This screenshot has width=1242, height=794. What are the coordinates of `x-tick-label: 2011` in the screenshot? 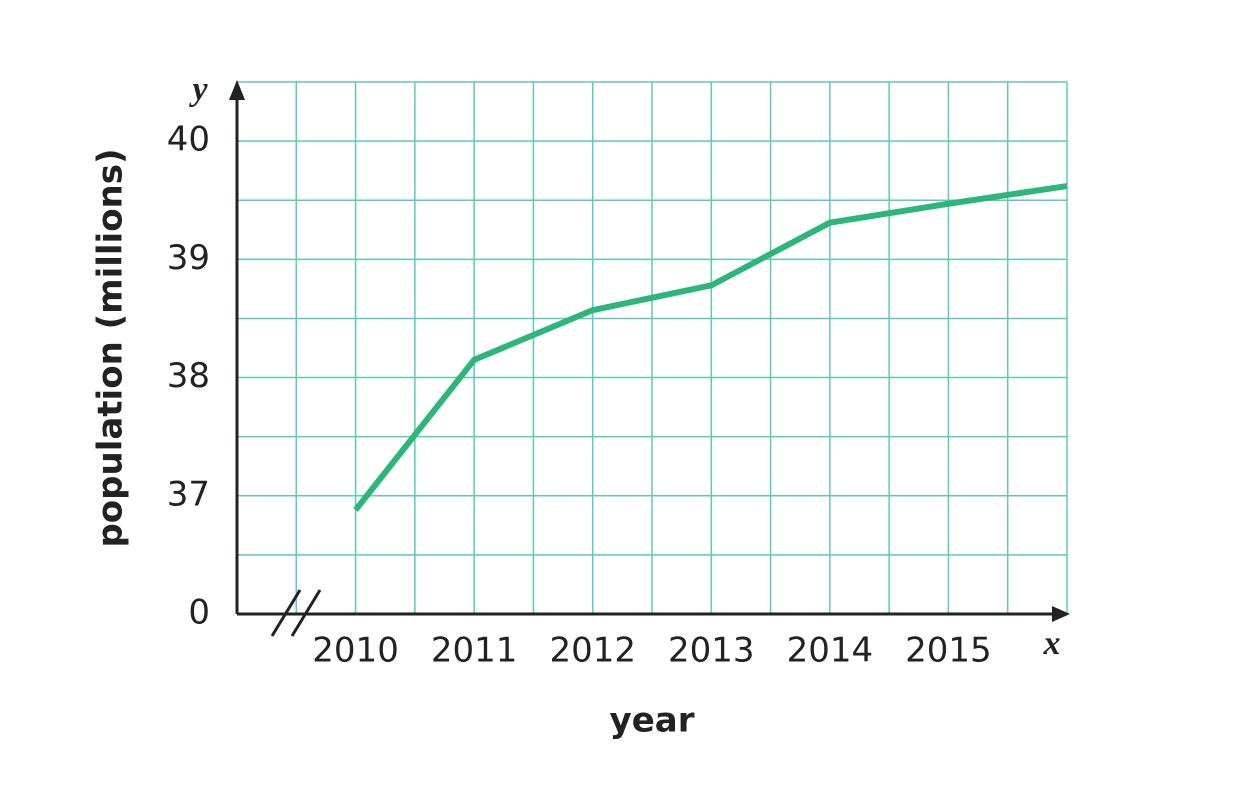 It's located at (474, 651).